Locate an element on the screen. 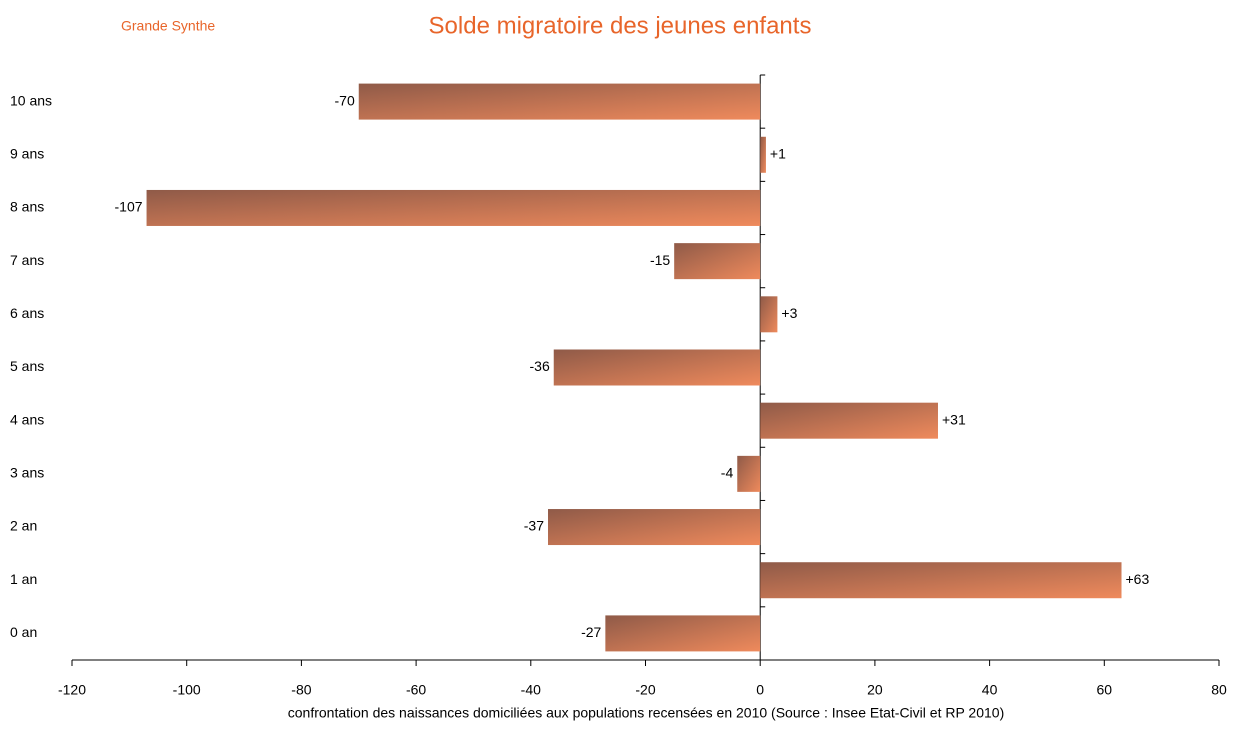 This screenshot has width=1243, height=737. value-label: -15 is located at coordinates (660, 260).